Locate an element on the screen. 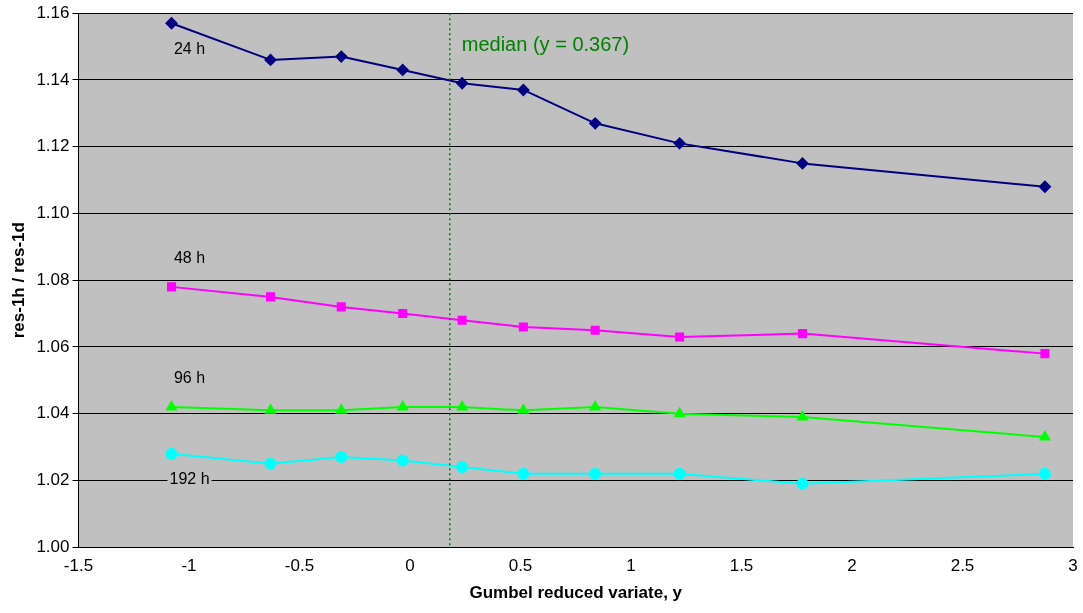 This screenshot has width=1083, height=613. y-tick-label: 1.14 is located at coordinates (53, 79).